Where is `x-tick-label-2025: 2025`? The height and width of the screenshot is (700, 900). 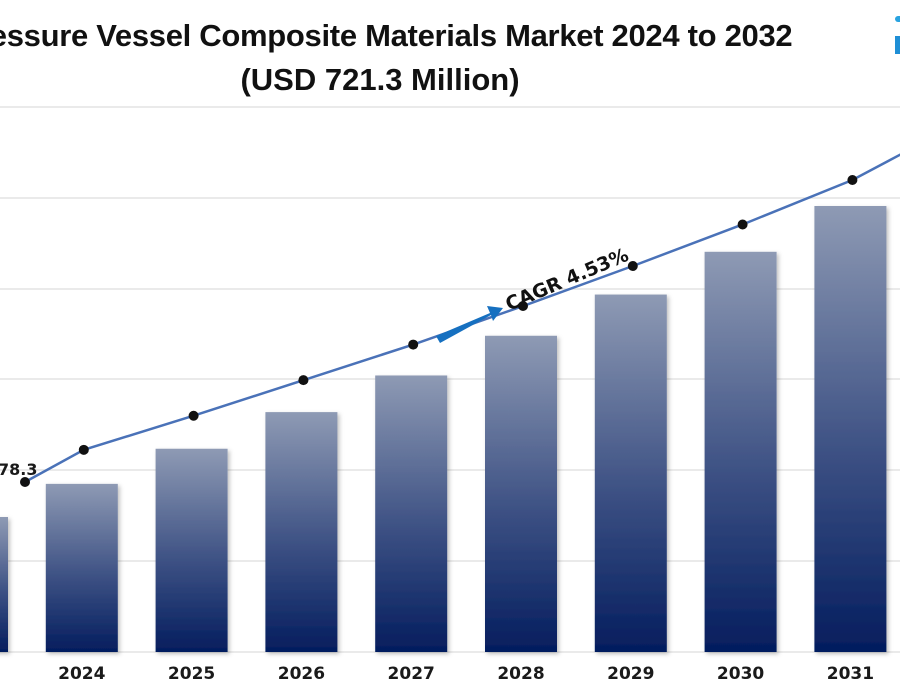 x-tick-label-2025: 2025 is located at coordinates (191, 674).